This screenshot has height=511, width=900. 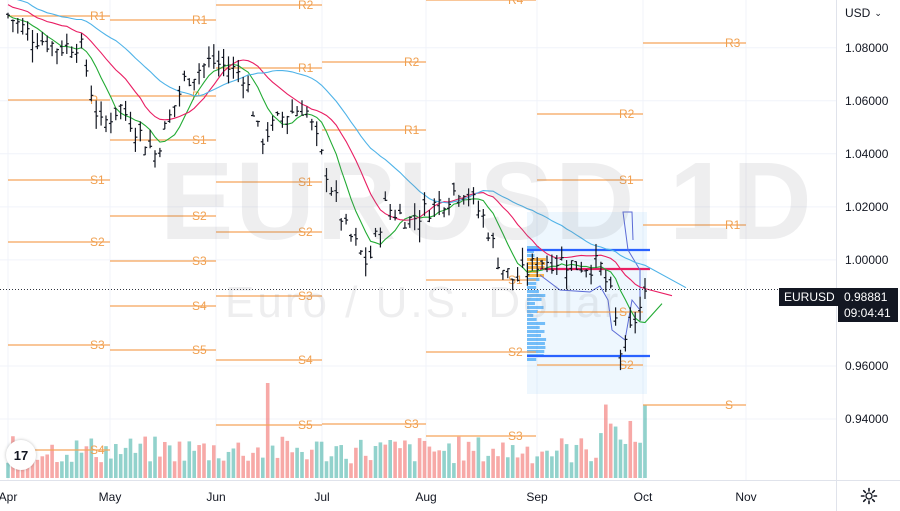 What do you see at coordinates (418, 495) in the screenshot?
I see `time-axis: Apr May Jun Jul Aug Sep Oct Nov` at bounding box center [418, 495].